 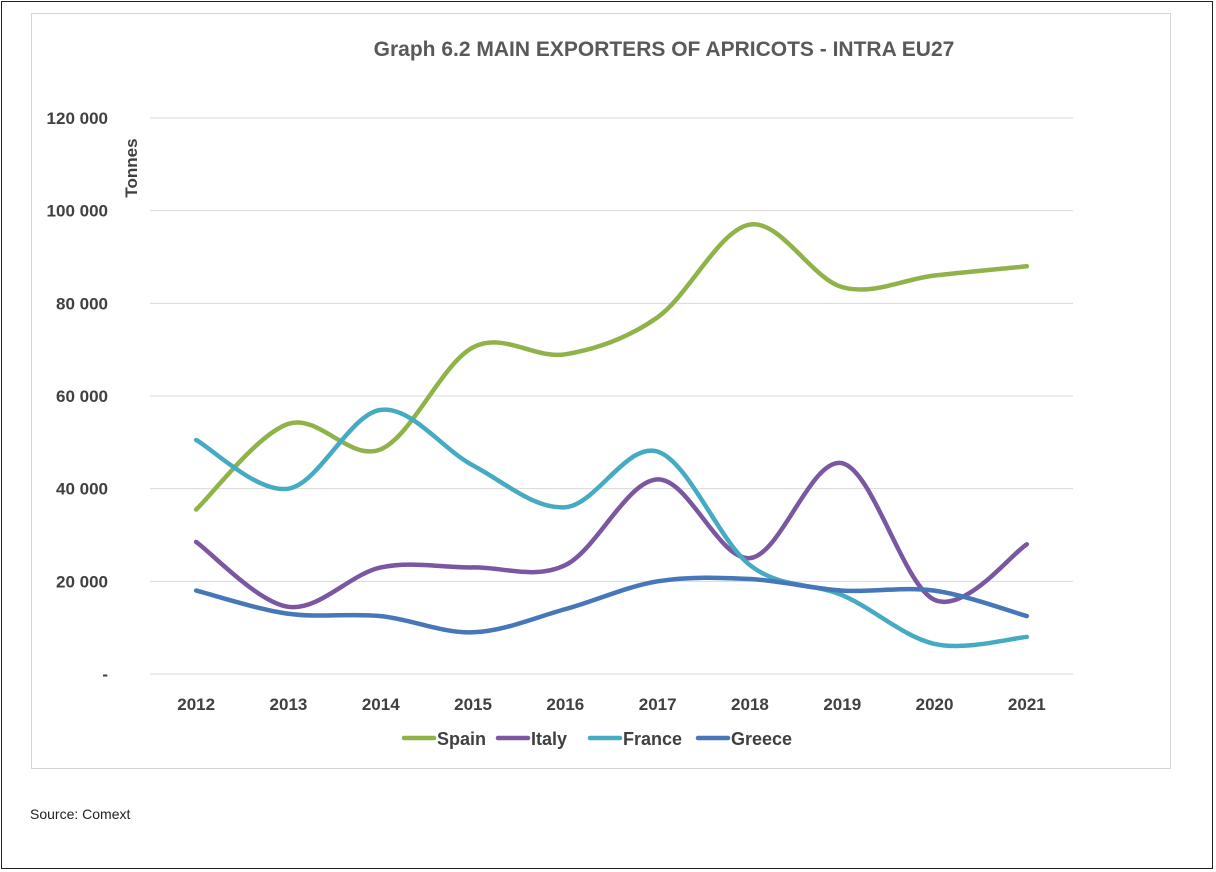 What do you see at coordinates (658, 704) in the screenshot?
I see `x-tick-label: 2017` at bounding box center [658, 704].